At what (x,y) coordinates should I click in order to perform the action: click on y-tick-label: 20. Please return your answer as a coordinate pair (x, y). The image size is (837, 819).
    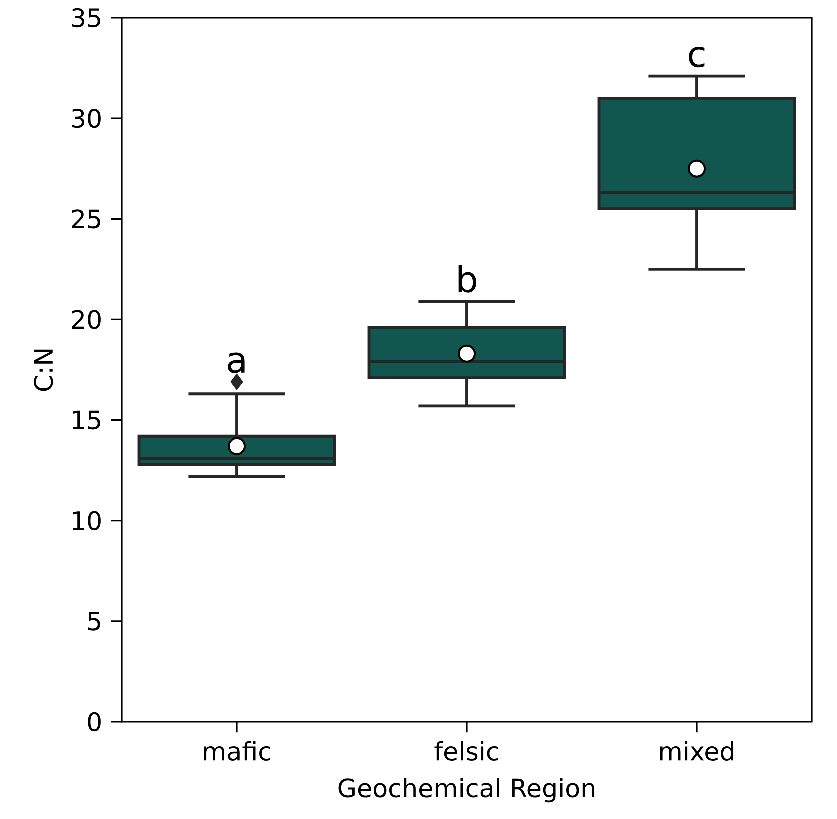
    Looking at the image, I should click on (86, 320).